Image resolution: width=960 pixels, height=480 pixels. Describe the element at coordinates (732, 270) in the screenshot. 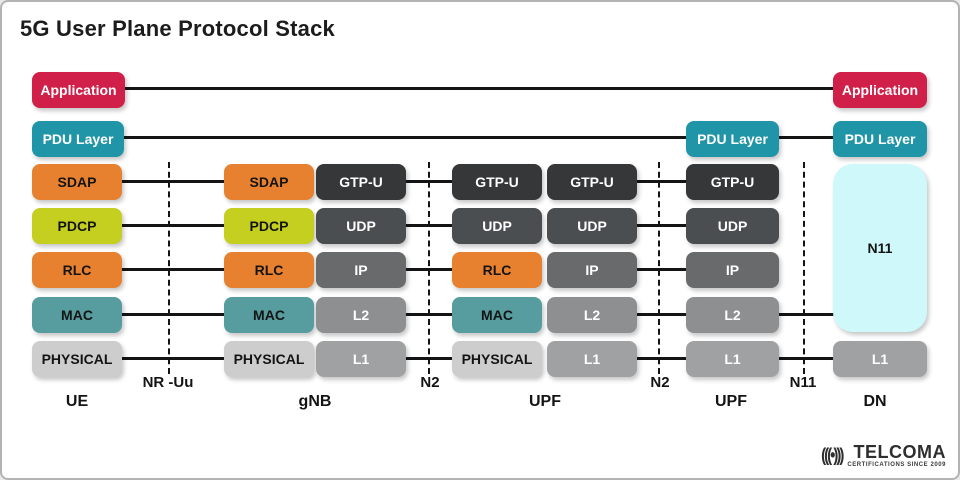

I see `protocol-box-upf2-ip: IP` at that location.